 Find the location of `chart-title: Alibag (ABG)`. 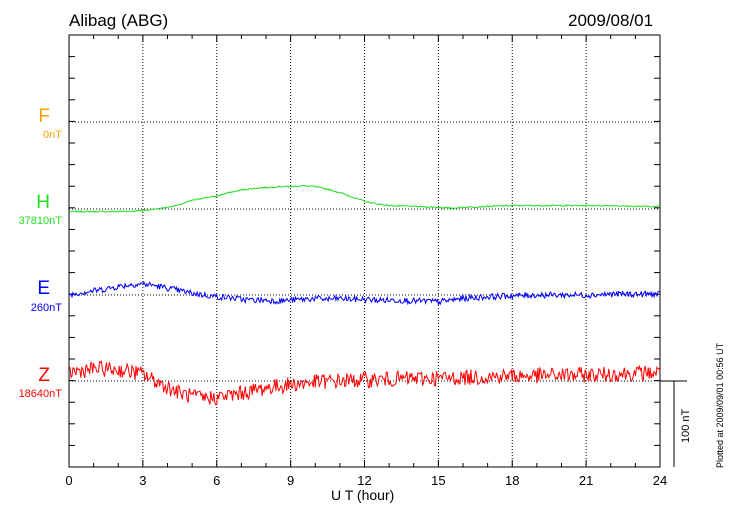

chart-title: Alibag (ABG) is located at coordinates (119, 20).